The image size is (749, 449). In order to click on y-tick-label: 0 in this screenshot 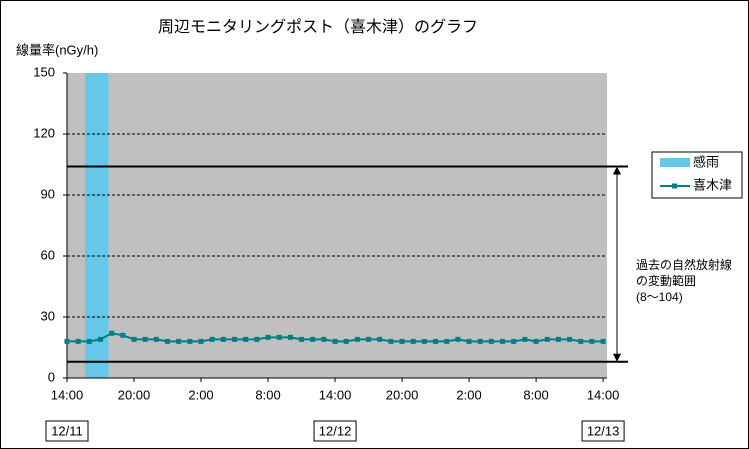, I will do `click(51, 376)`.